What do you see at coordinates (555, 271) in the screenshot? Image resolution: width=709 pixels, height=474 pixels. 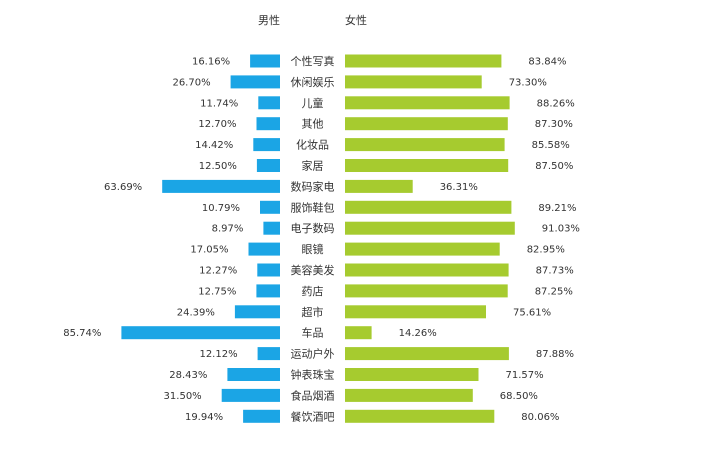 I see `female-value-label: 87.73%` at bounding box center [555, 271].